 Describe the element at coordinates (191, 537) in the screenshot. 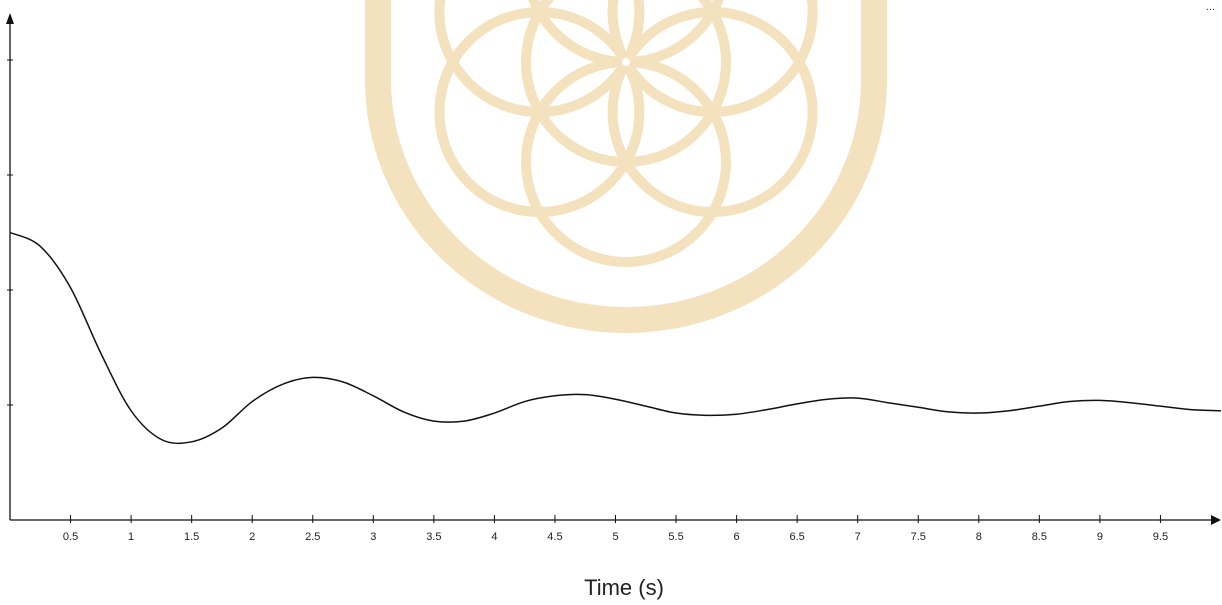

I see `x-tick-label: 1.5` at that location.